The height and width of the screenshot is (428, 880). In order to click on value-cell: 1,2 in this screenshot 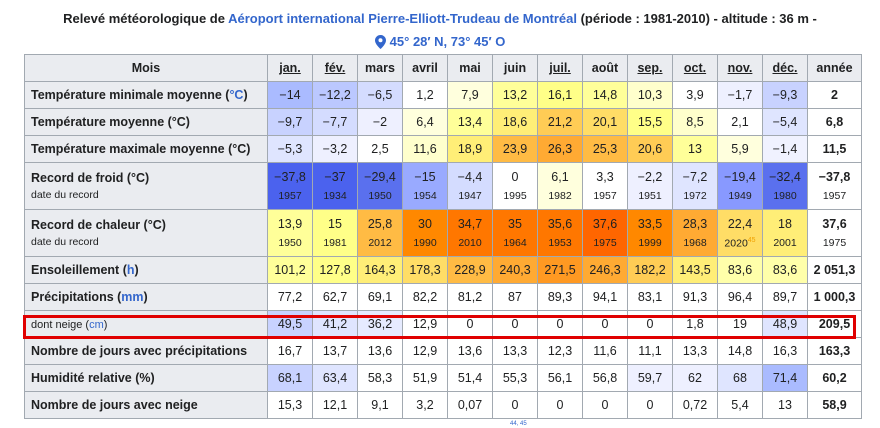, I will do `click(425, 95)`.